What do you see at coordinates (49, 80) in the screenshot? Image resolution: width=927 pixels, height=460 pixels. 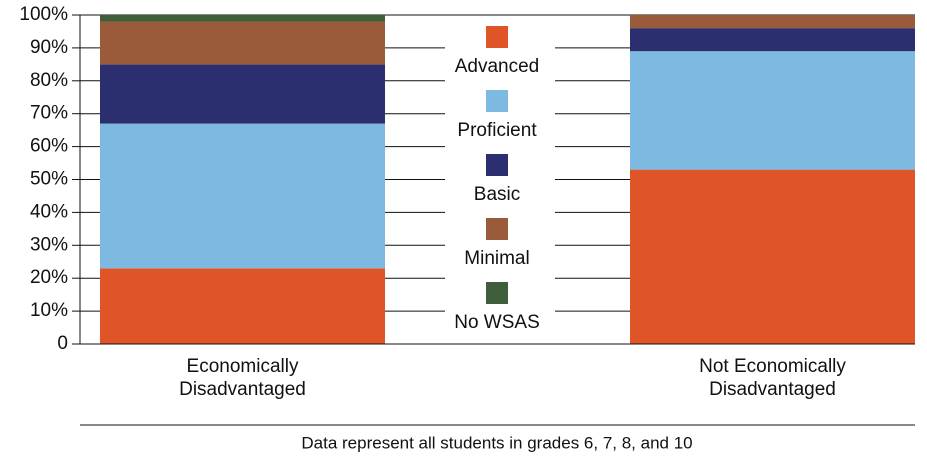 I see `y-tick-label: 80%` at bounding box center [49, 80].